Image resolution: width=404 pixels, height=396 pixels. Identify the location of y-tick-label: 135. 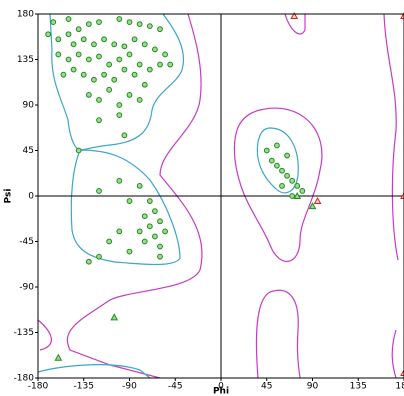
(25, 60).